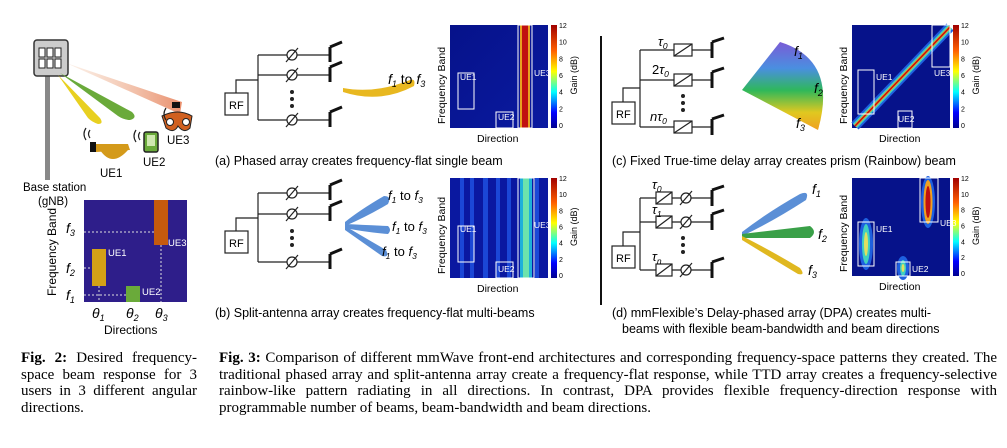 This screenshot has width=1007, height=448. Describe the element at coordinates (884, 229) in the screenshot. I see `heatmap-d-ue1: UE1` at that location.